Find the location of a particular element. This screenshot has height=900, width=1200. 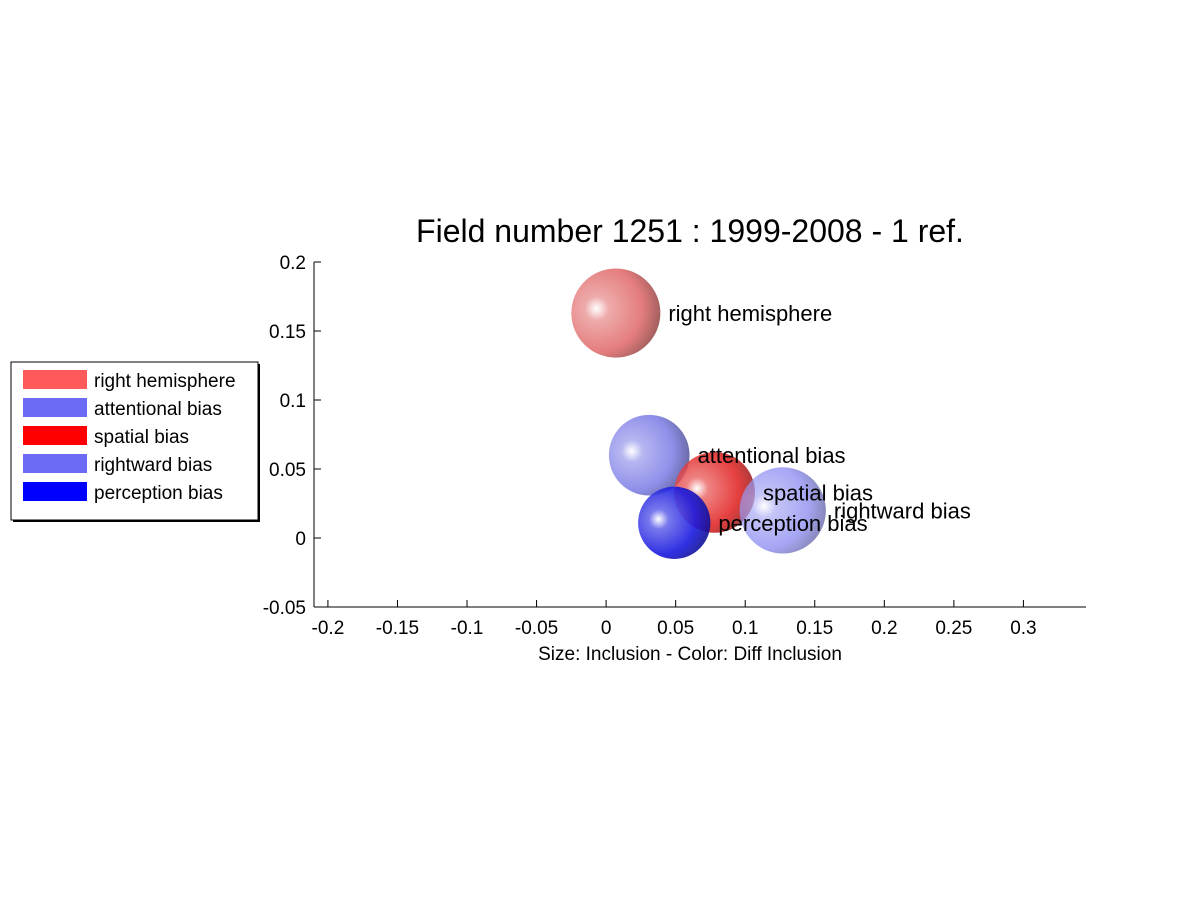

legend-label: perception bias is located at coordinates (158, 493).